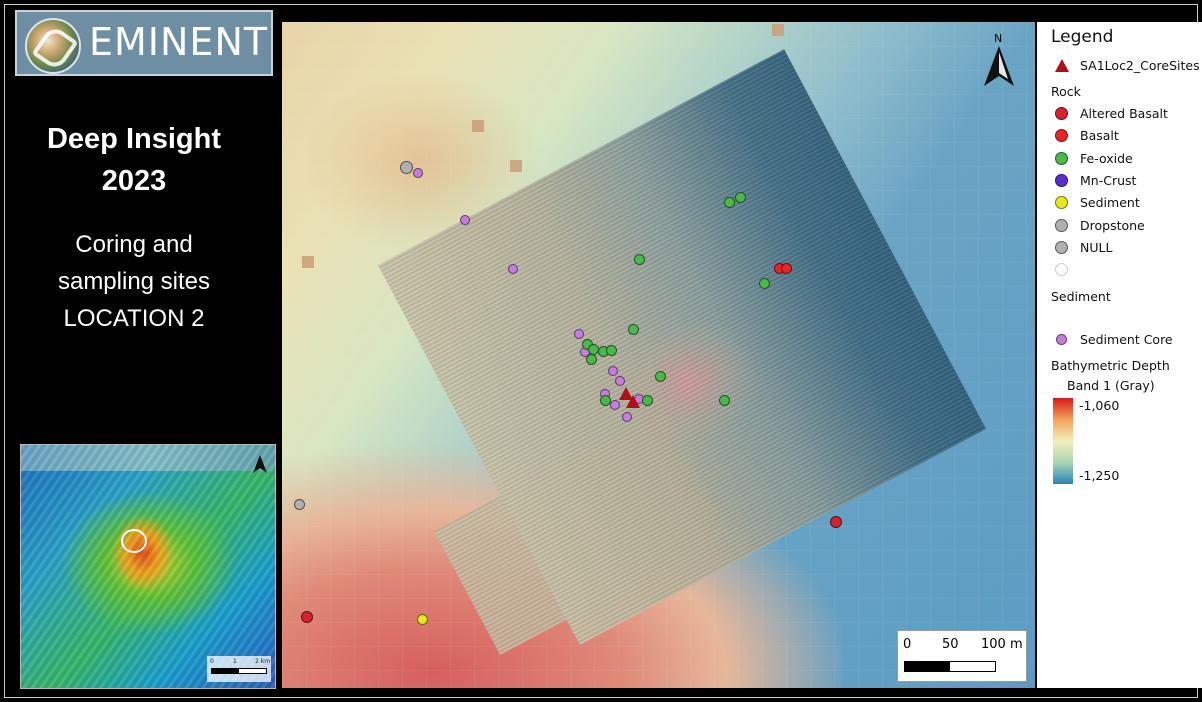 Image resolution: width=1202 pixels, height=702 pixels. I want to click on overview-texture, so click(148, 566).